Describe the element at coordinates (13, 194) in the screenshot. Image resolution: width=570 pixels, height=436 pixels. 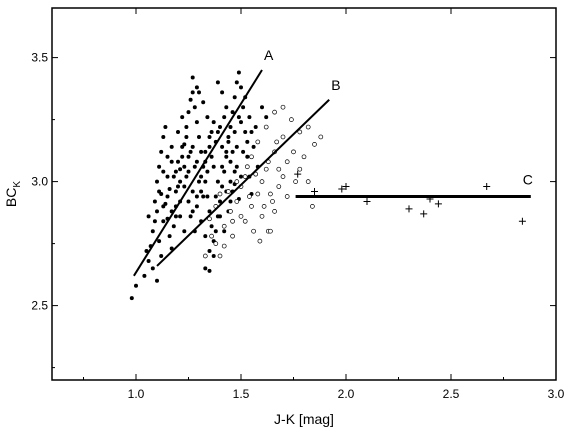
I see `y-axis-title: BCK` at that location.